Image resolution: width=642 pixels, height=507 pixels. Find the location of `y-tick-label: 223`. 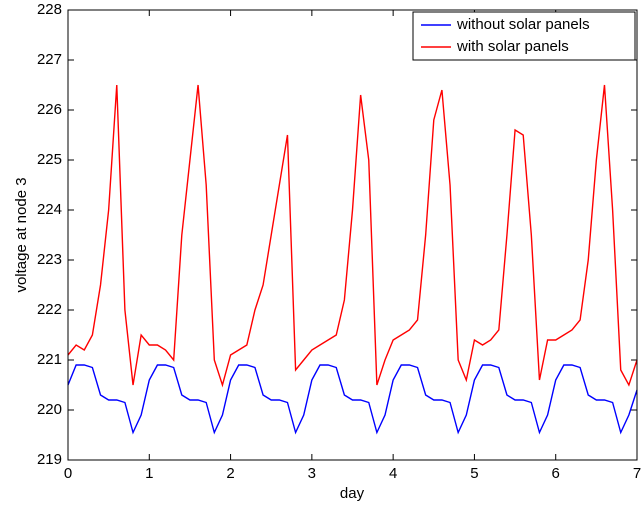

y-tick-label: 223 is located at coordinates (49, 259).